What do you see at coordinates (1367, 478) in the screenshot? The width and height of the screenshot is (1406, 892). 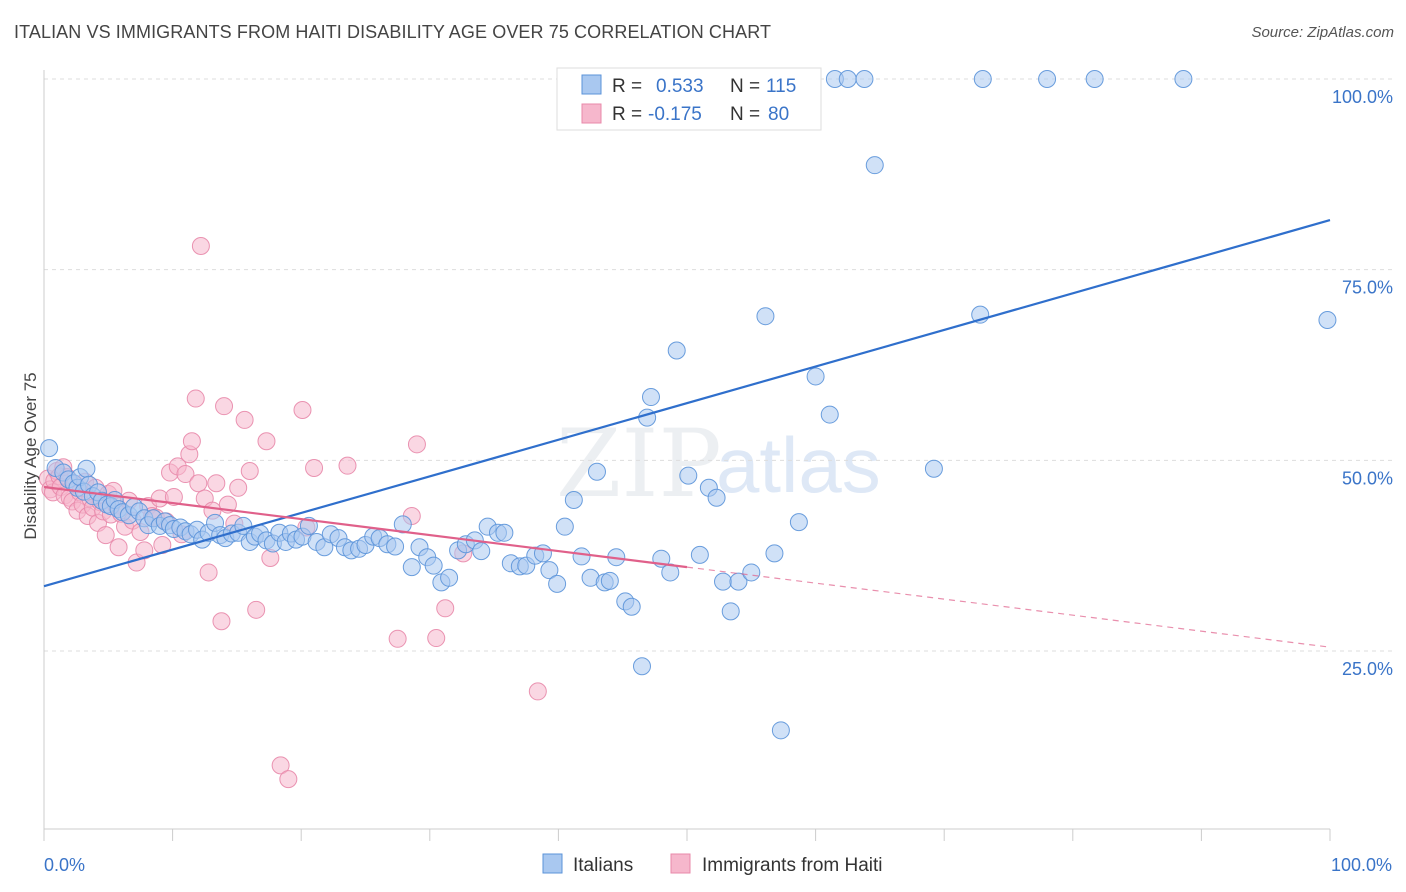 I see `y-tick-label-50: 50.0%` at bounding box center [1367, 478].